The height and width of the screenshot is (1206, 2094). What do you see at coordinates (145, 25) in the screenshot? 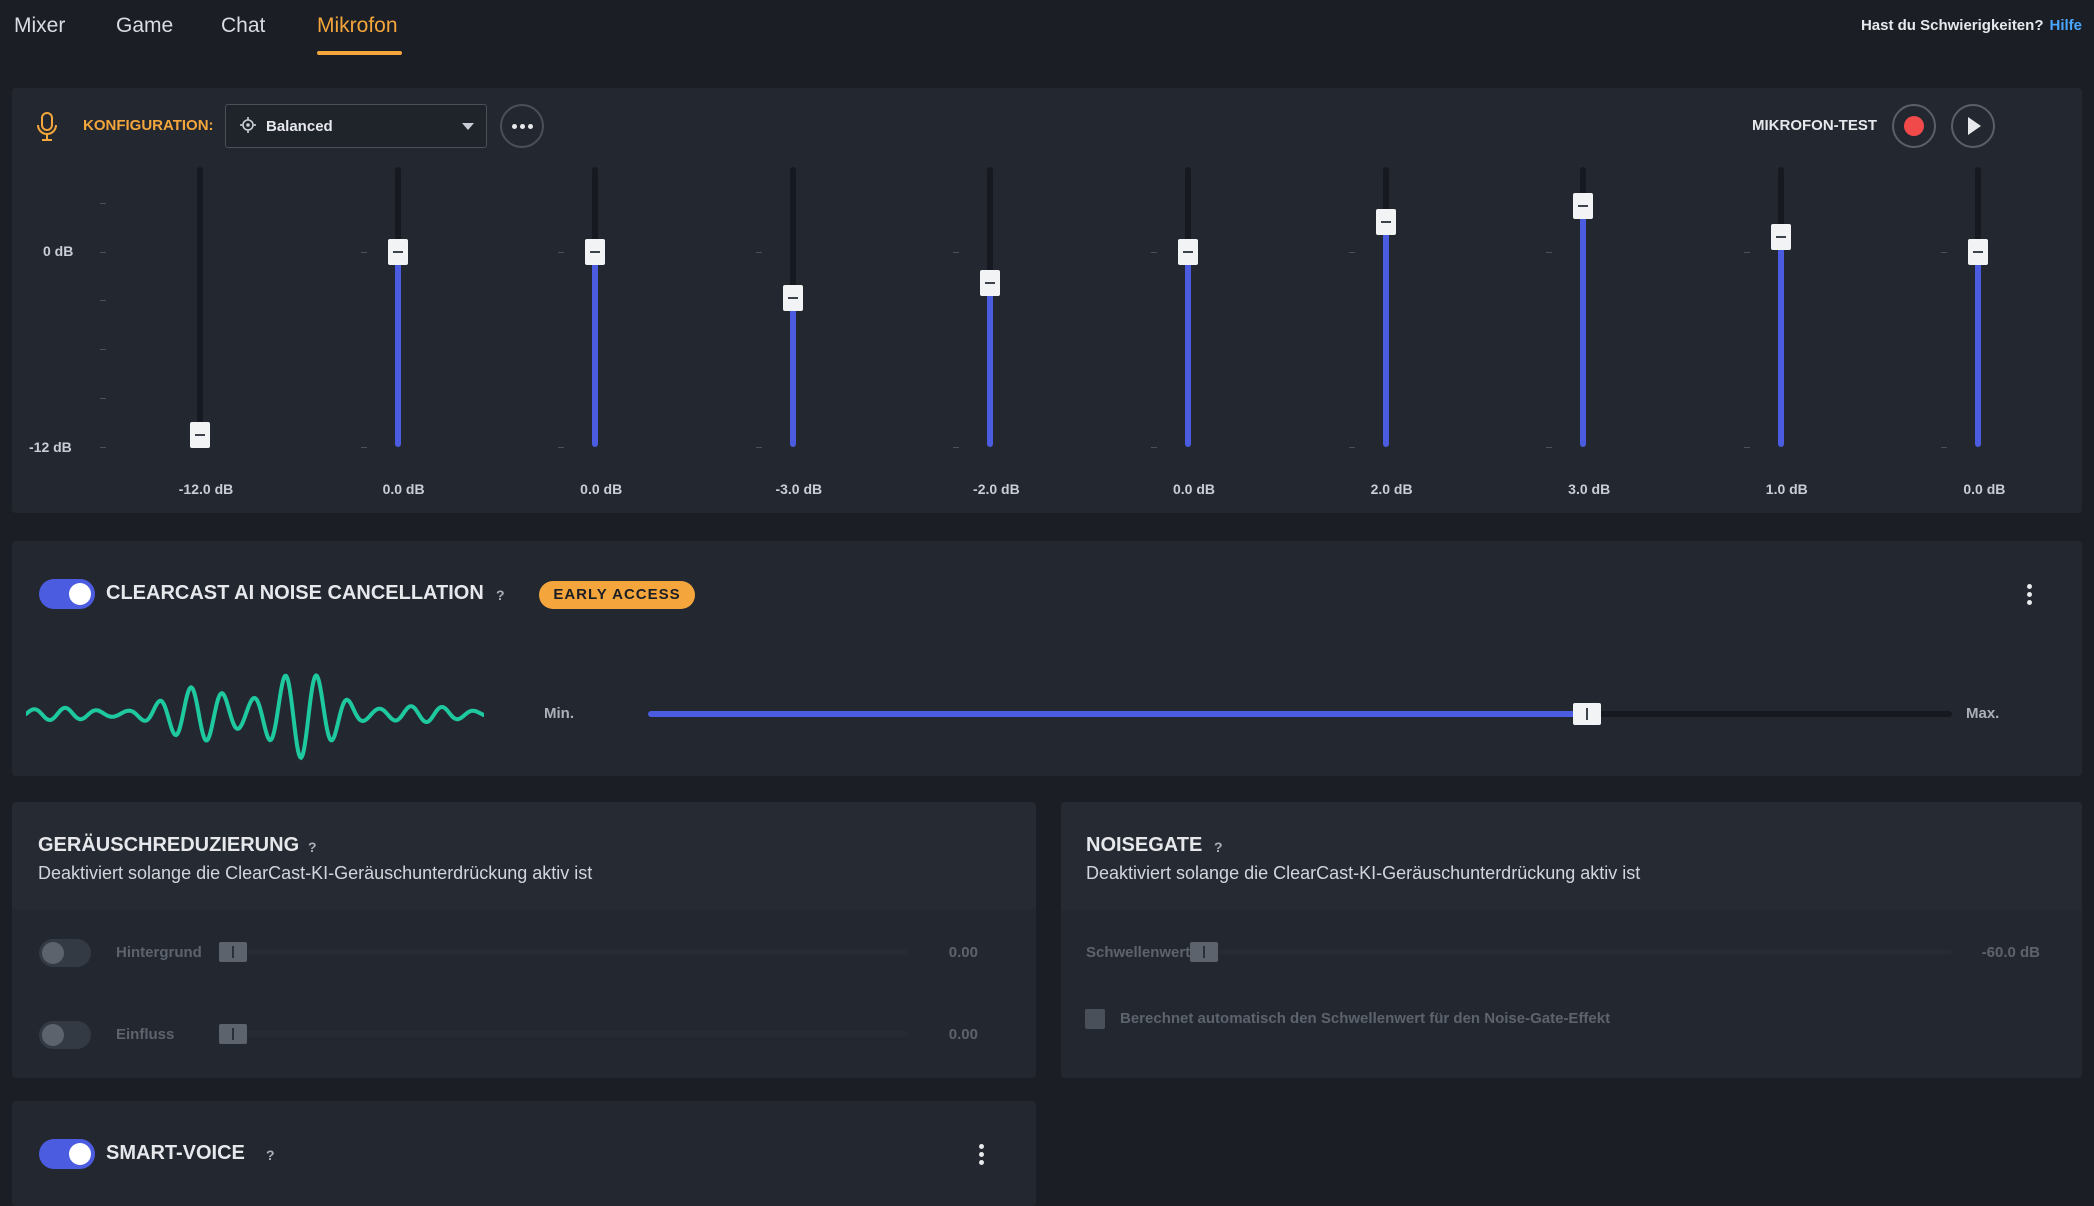
I see `tab-game: Game` at bounding box center [145, 25].